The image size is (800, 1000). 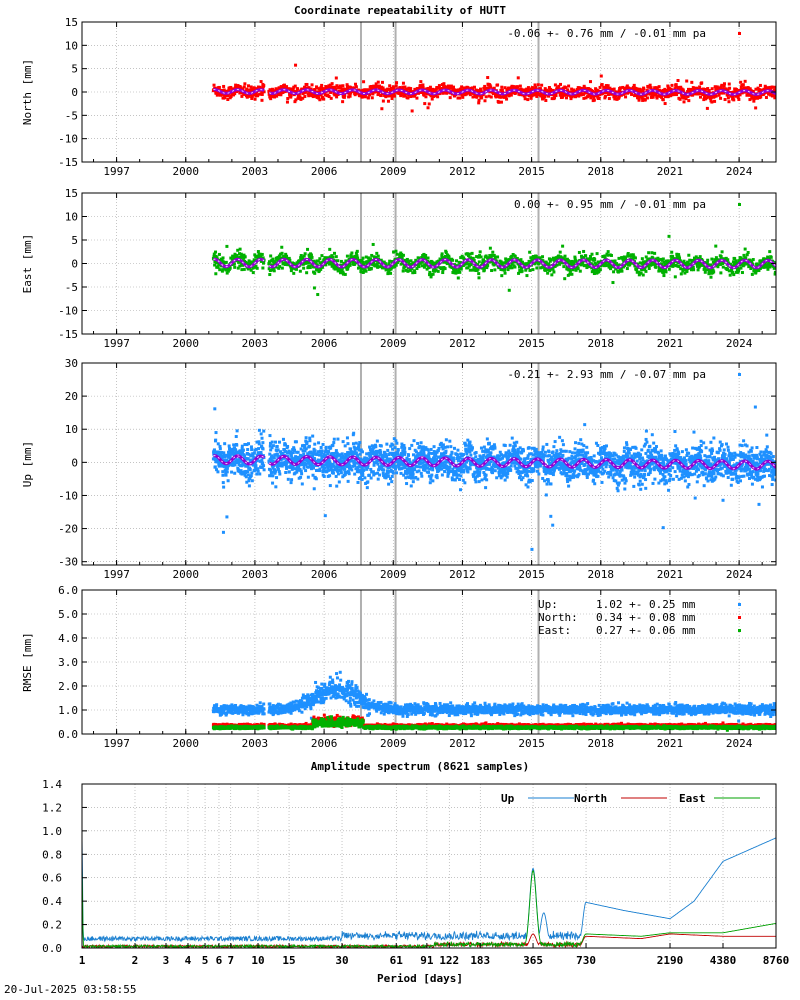 I want to click on x-tick-label: 2006, so click(x=324, y=343).